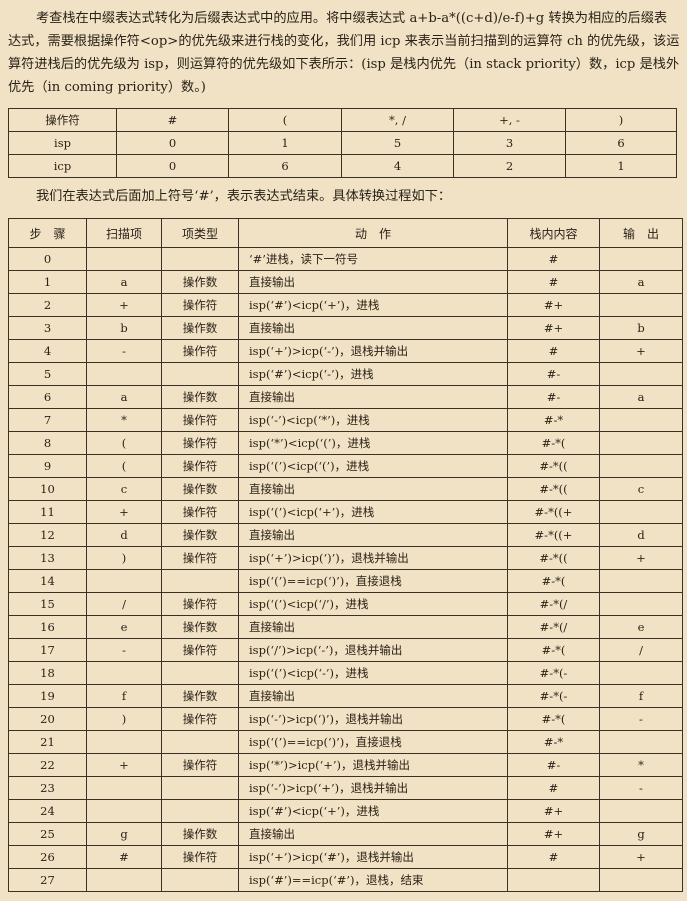 The image size is (687, 901). What do you see at coordinates (124, 558) in the screenshot?
I see `scan-item-cell: )` at bounding box center [124, 558].